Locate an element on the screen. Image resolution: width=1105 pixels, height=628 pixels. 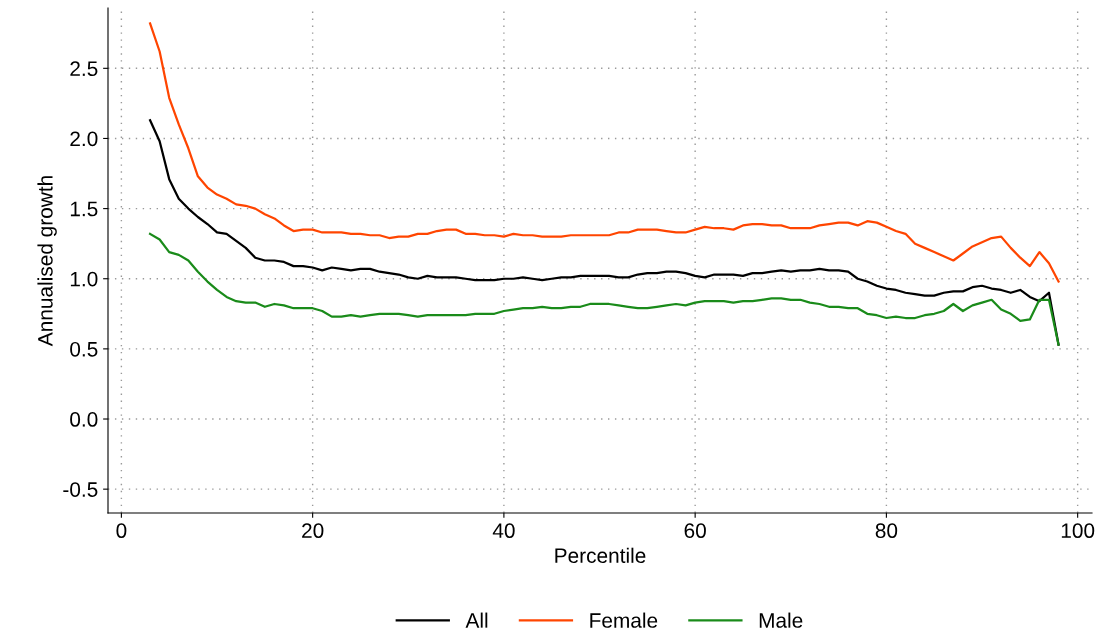
y-tick-label: 0.5 is located at coordinates (84, 349).